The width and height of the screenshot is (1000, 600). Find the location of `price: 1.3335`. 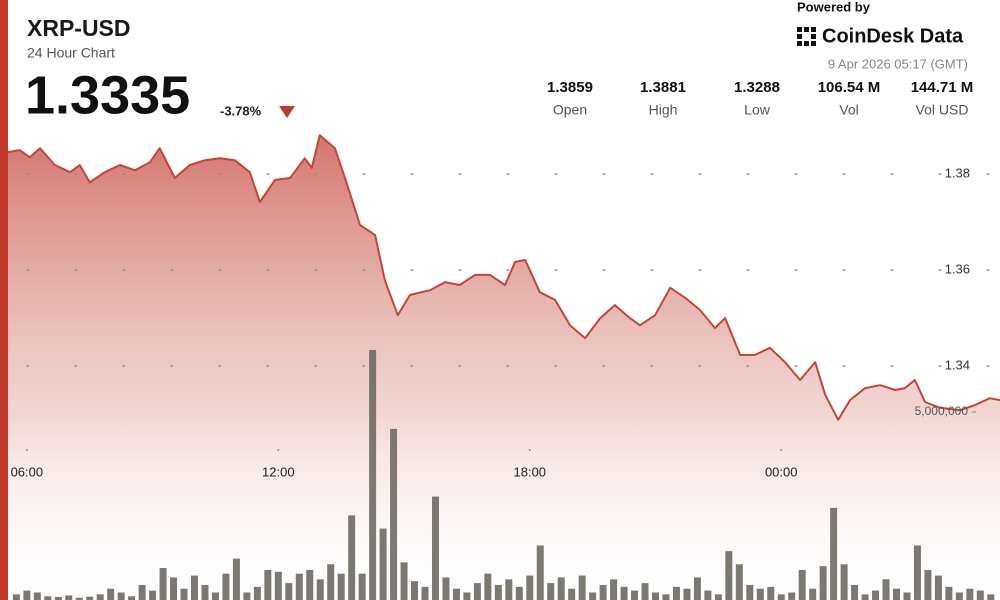

price: 1.3335 is located at coordinates (107, 95).